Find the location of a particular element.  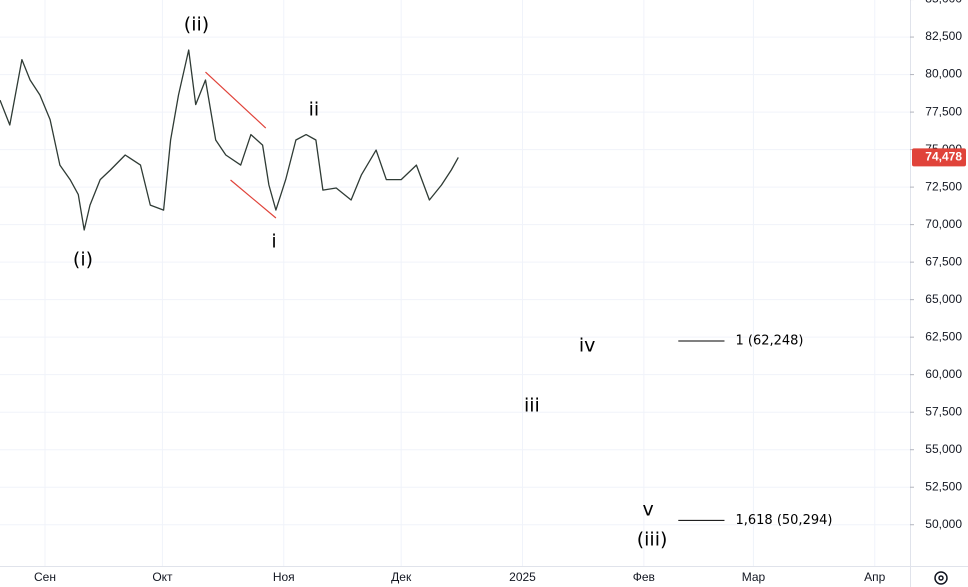

settings-icon is located at coordinates (941, 578).